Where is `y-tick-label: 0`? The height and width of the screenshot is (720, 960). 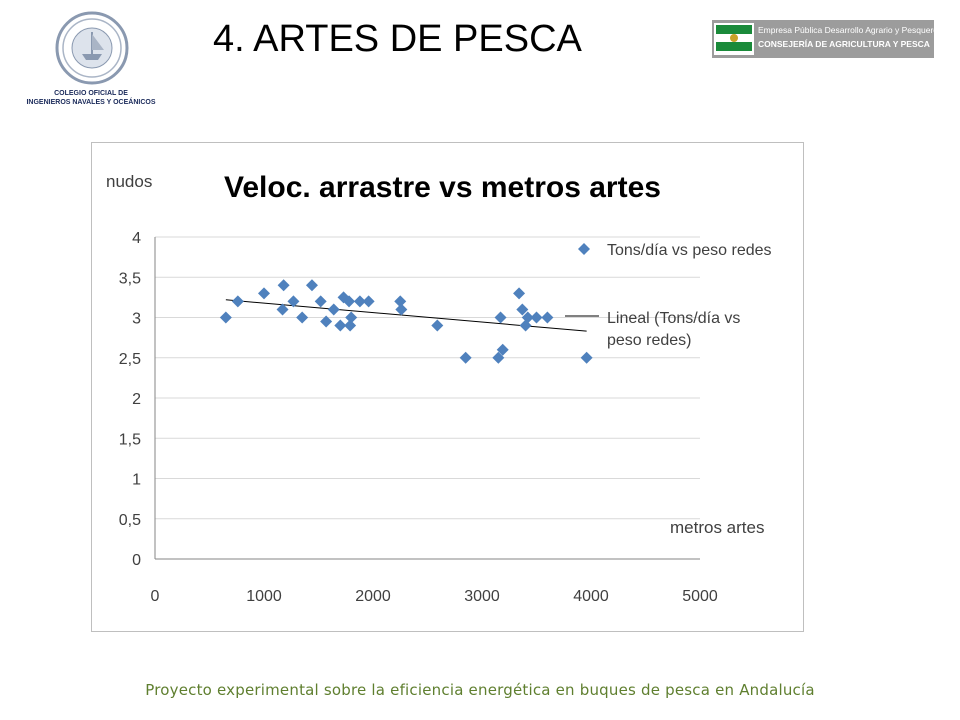 y-tick-label: 0 is located at coordinates (136, 560).